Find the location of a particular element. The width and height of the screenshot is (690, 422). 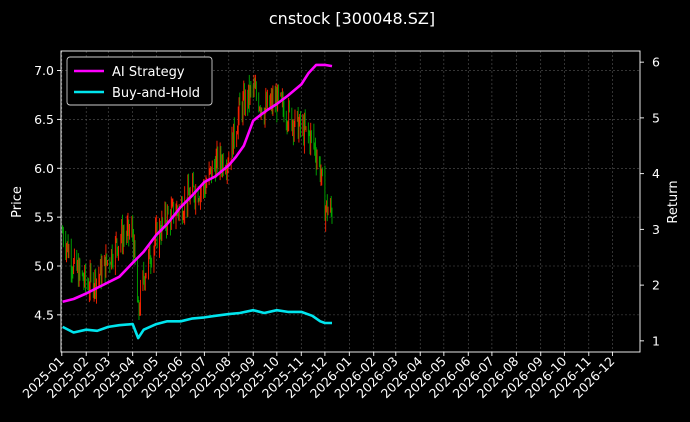

left-y-axis: 4.5 5.0 5.5 6.0 6.5 7.0 is located at coordinates (47, 192).